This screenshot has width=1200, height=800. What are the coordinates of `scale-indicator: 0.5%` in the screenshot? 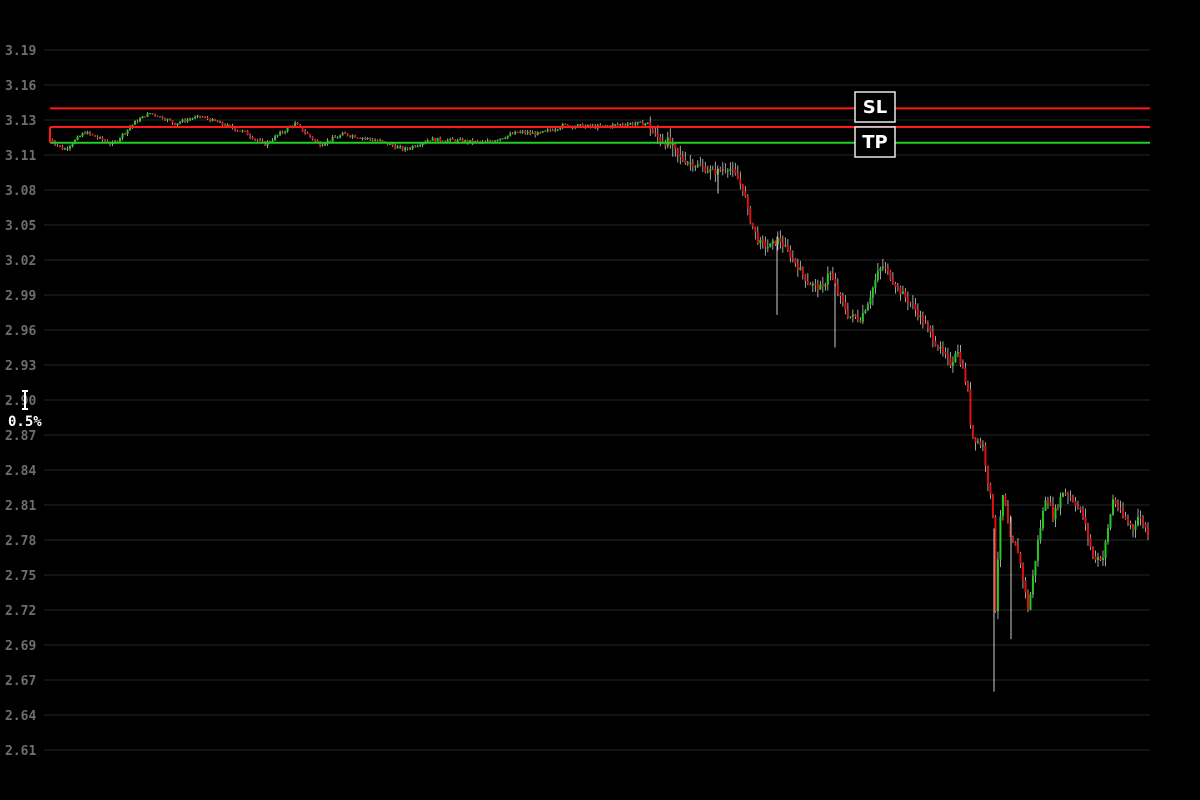 It's located at (25, 410).